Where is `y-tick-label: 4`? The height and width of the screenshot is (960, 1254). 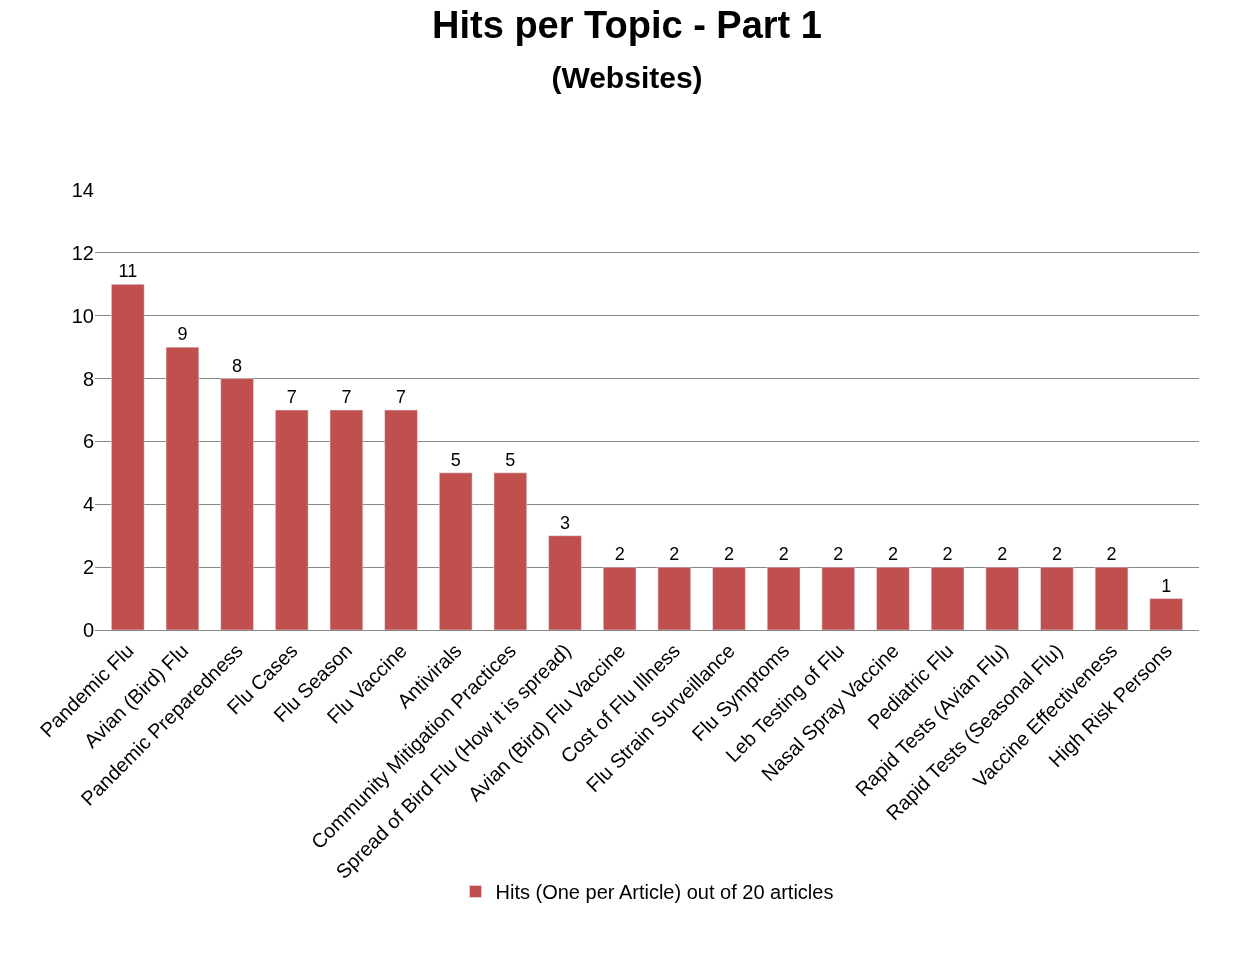
y-tick-label: 4 is located at coordinates (88, 504).